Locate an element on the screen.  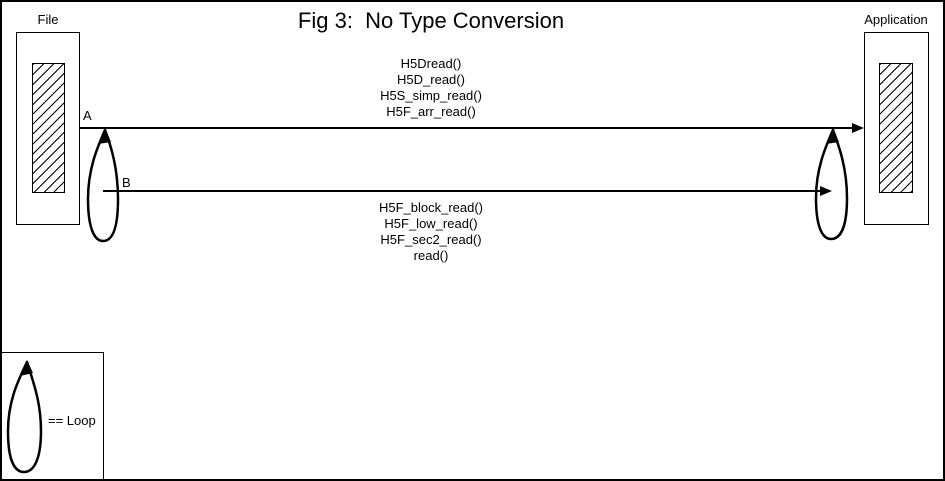
function-label: H5F_low_read() is located at coordinates (431, 223).